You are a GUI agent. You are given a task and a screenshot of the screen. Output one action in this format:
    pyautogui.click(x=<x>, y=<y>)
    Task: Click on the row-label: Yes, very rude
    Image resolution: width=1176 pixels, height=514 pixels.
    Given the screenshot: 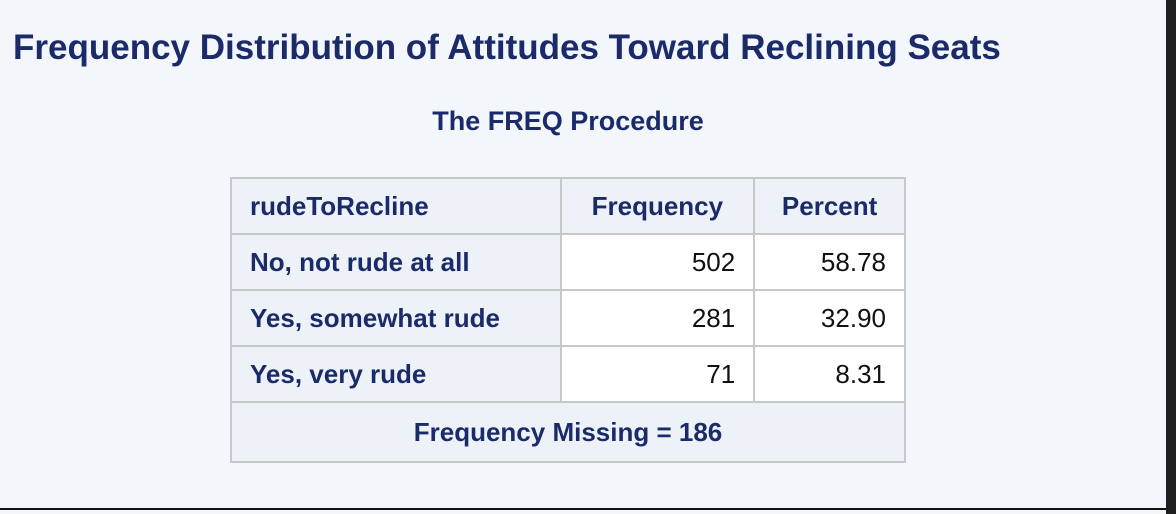 What is the action you would take?
    pyautogui.click(x=396, y=374)
    